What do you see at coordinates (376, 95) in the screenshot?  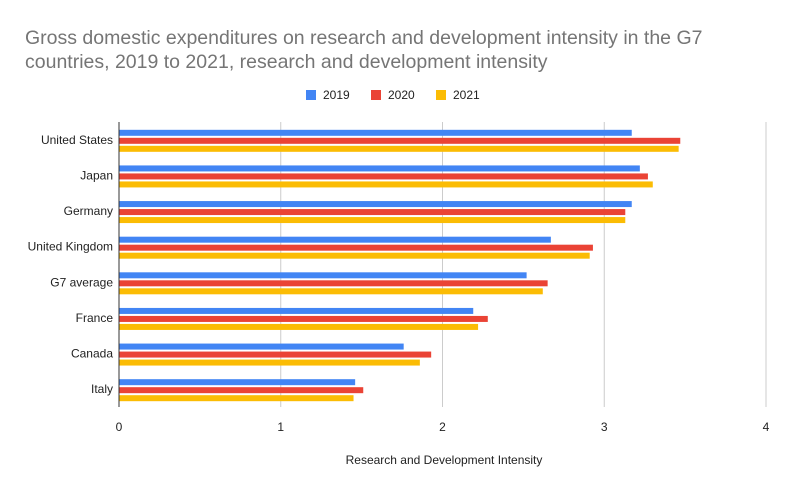 I see `legend-swatch-2020` at bounding box center [376, 95].